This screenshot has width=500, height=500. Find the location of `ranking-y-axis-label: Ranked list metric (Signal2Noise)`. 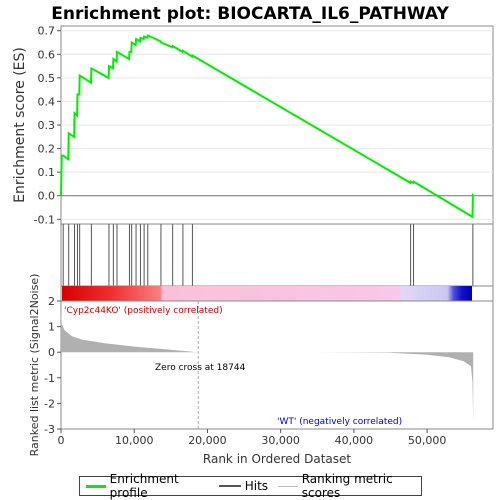

ranking-y-axis-label: Ranked list metric (Signal2Noise) is located at coordinates (34, 365).